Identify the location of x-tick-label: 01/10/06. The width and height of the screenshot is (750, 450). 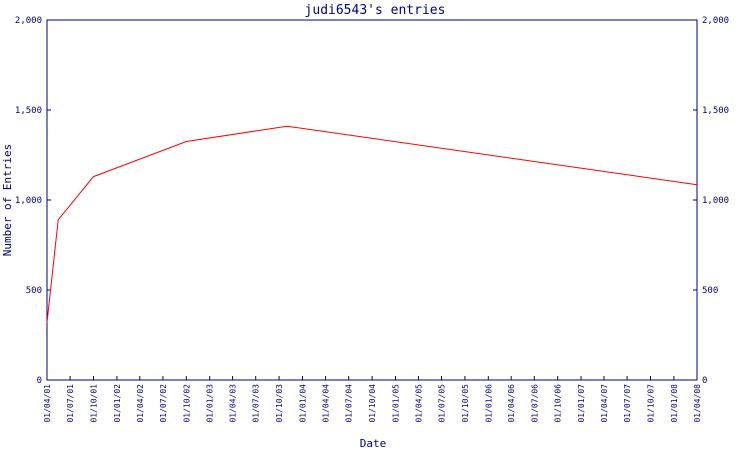
(558, 403).